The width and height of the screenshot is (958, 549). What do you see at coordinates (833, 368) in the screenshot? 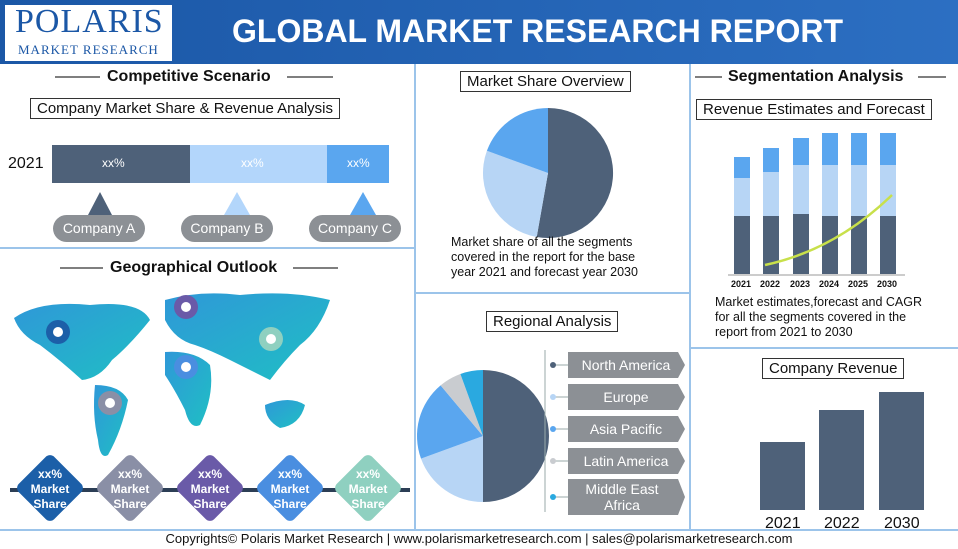
I see `section-title: Company Revenue` at bounding box center [833, 368].